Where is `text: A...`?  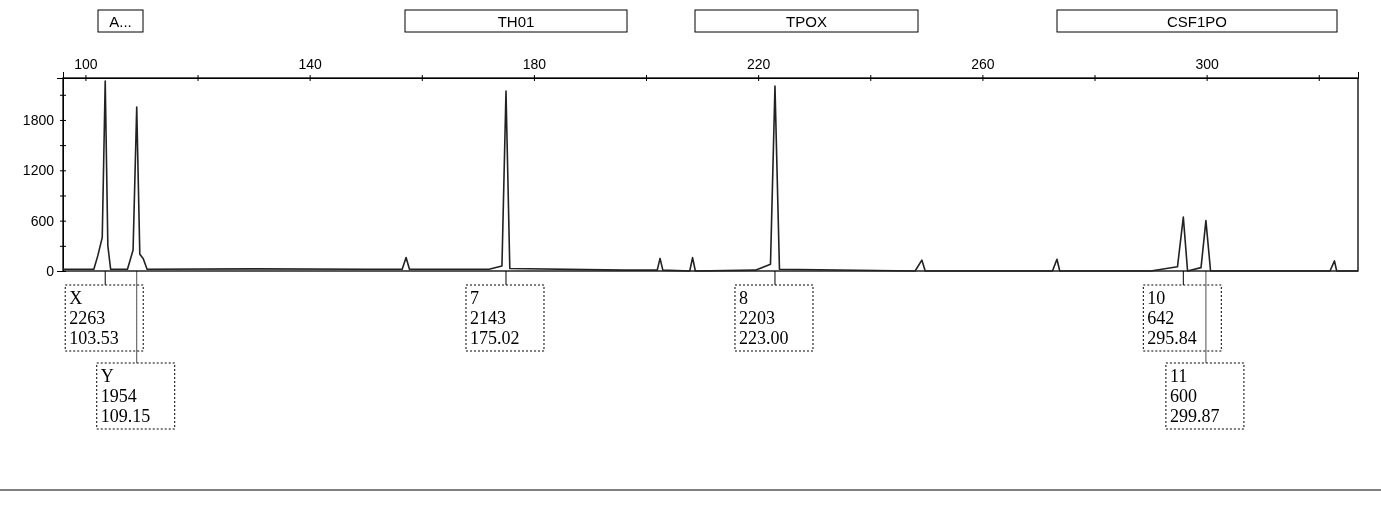 text: A... is located at coordinates (120, 21).